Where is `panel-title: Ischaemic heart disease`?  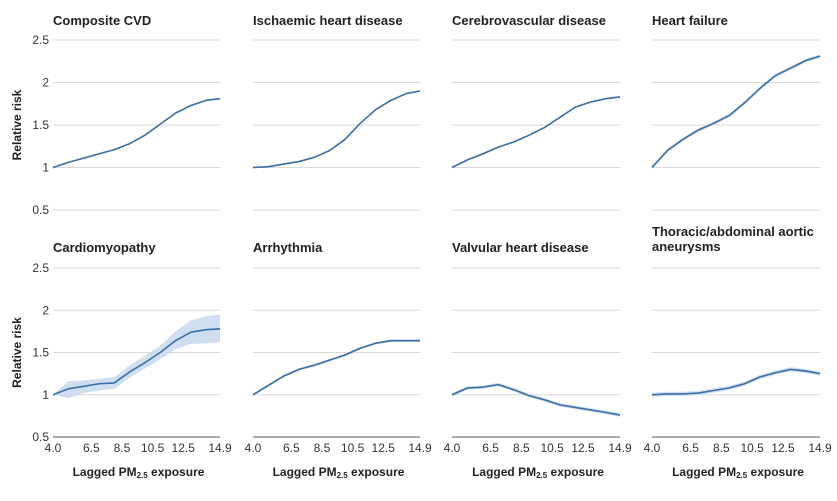 panel-title: Ischaemic heart disease is located at coordinates (328, 20).